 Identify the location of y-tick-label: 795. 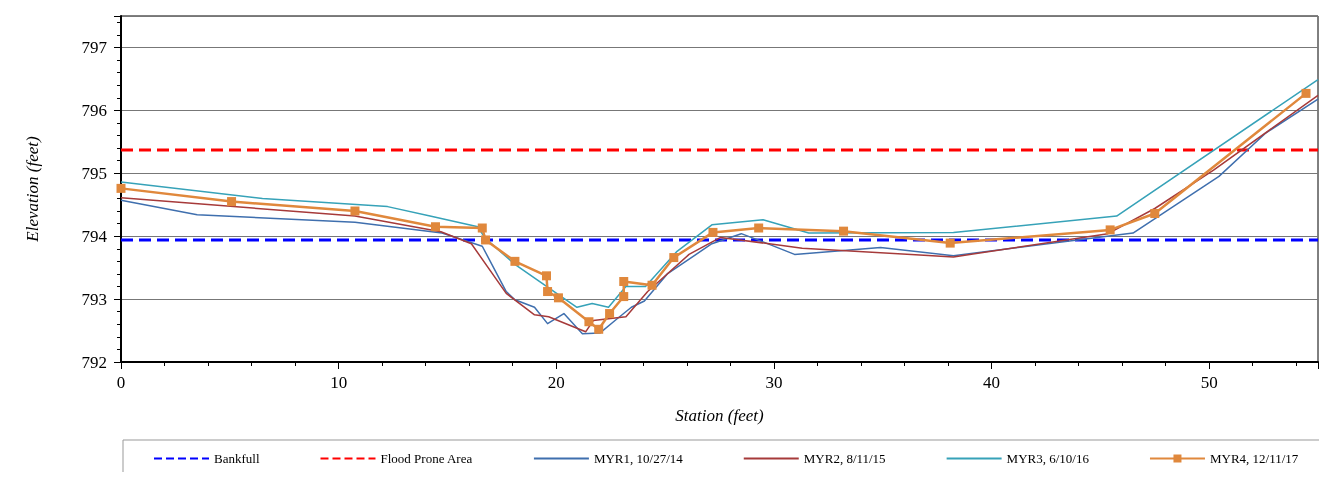
(94, 173).